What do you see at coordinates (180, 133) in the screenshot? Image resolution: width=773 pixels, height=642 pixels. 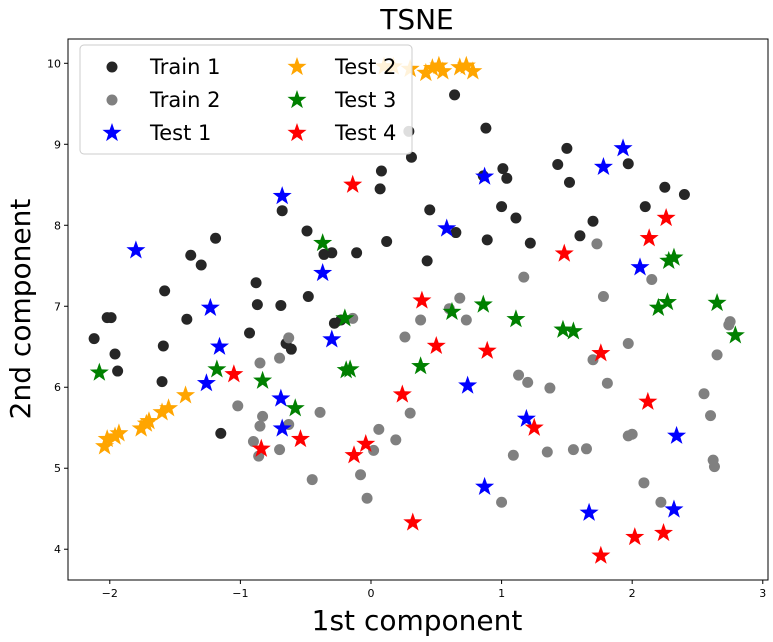 I see `legend-label-test-1: Test 1` at bounding box center [180, 133].